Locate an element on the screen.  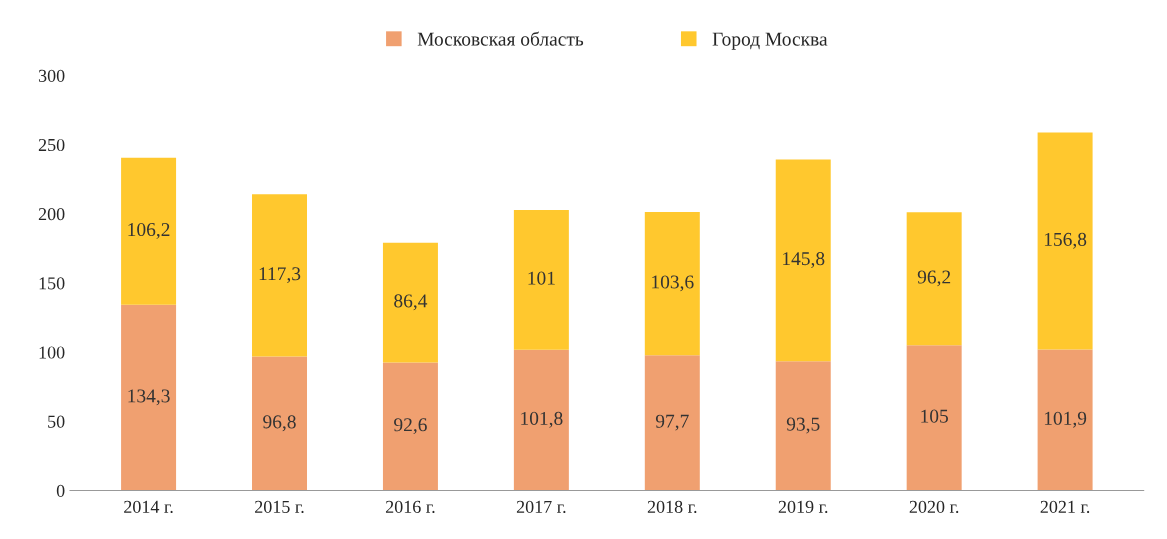
x-tick-label: 2021 г. is located at coordinates (1065, 506).